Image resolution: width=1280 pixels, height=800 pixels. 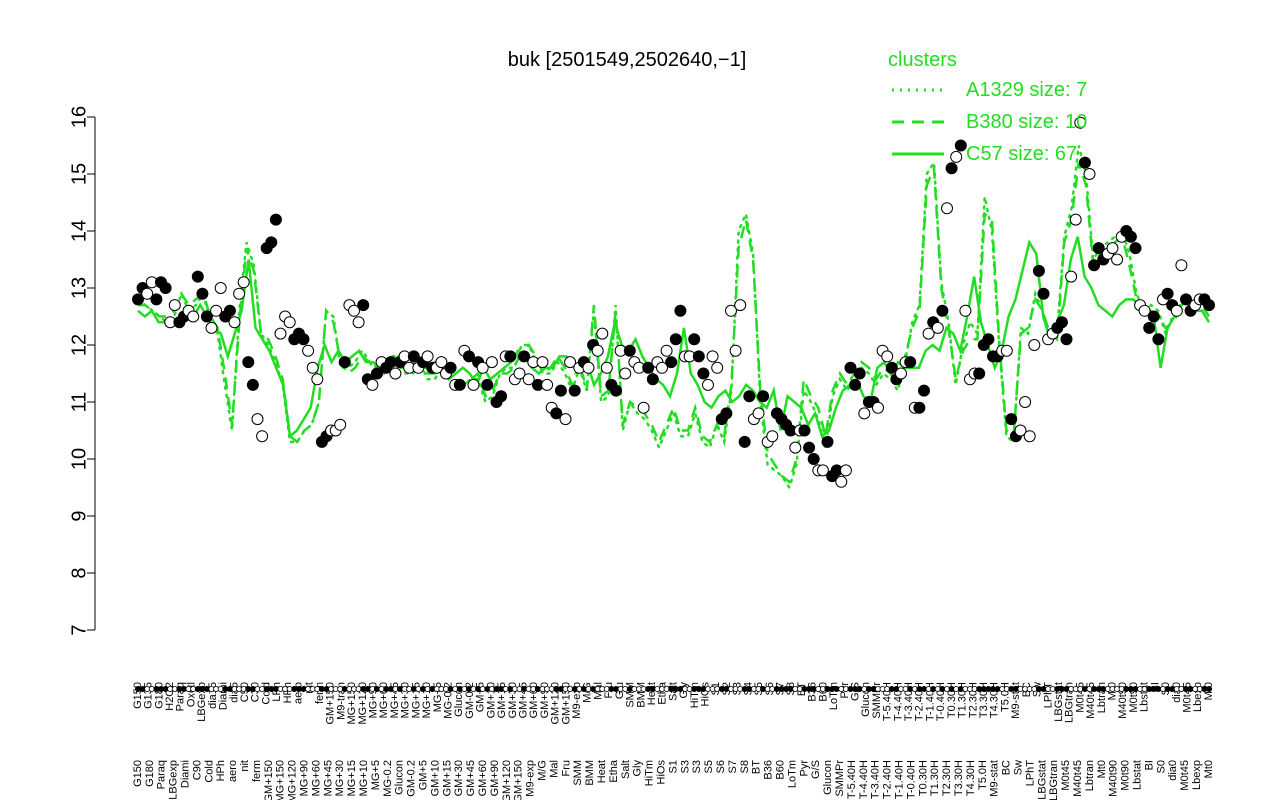 What do you see at coordinates (328, 778) in the screenshot?
I see `x-tick-label: MG+45` at bounding box center [328, 778].